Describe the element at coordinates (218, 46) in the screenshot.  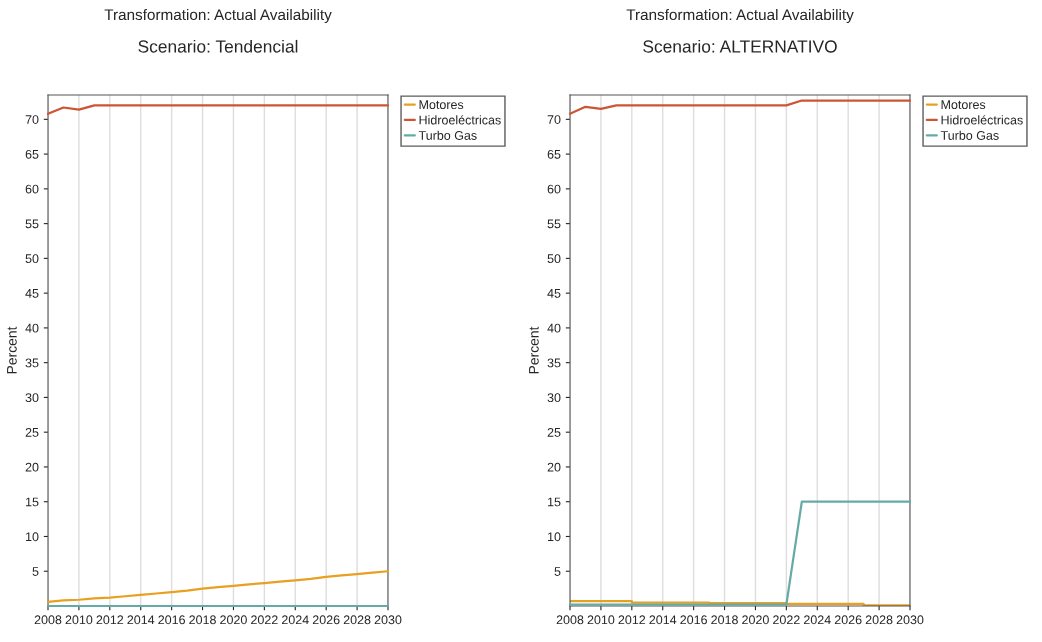
I see `chart-subtitle: Scenario: Tendencial` at that location.